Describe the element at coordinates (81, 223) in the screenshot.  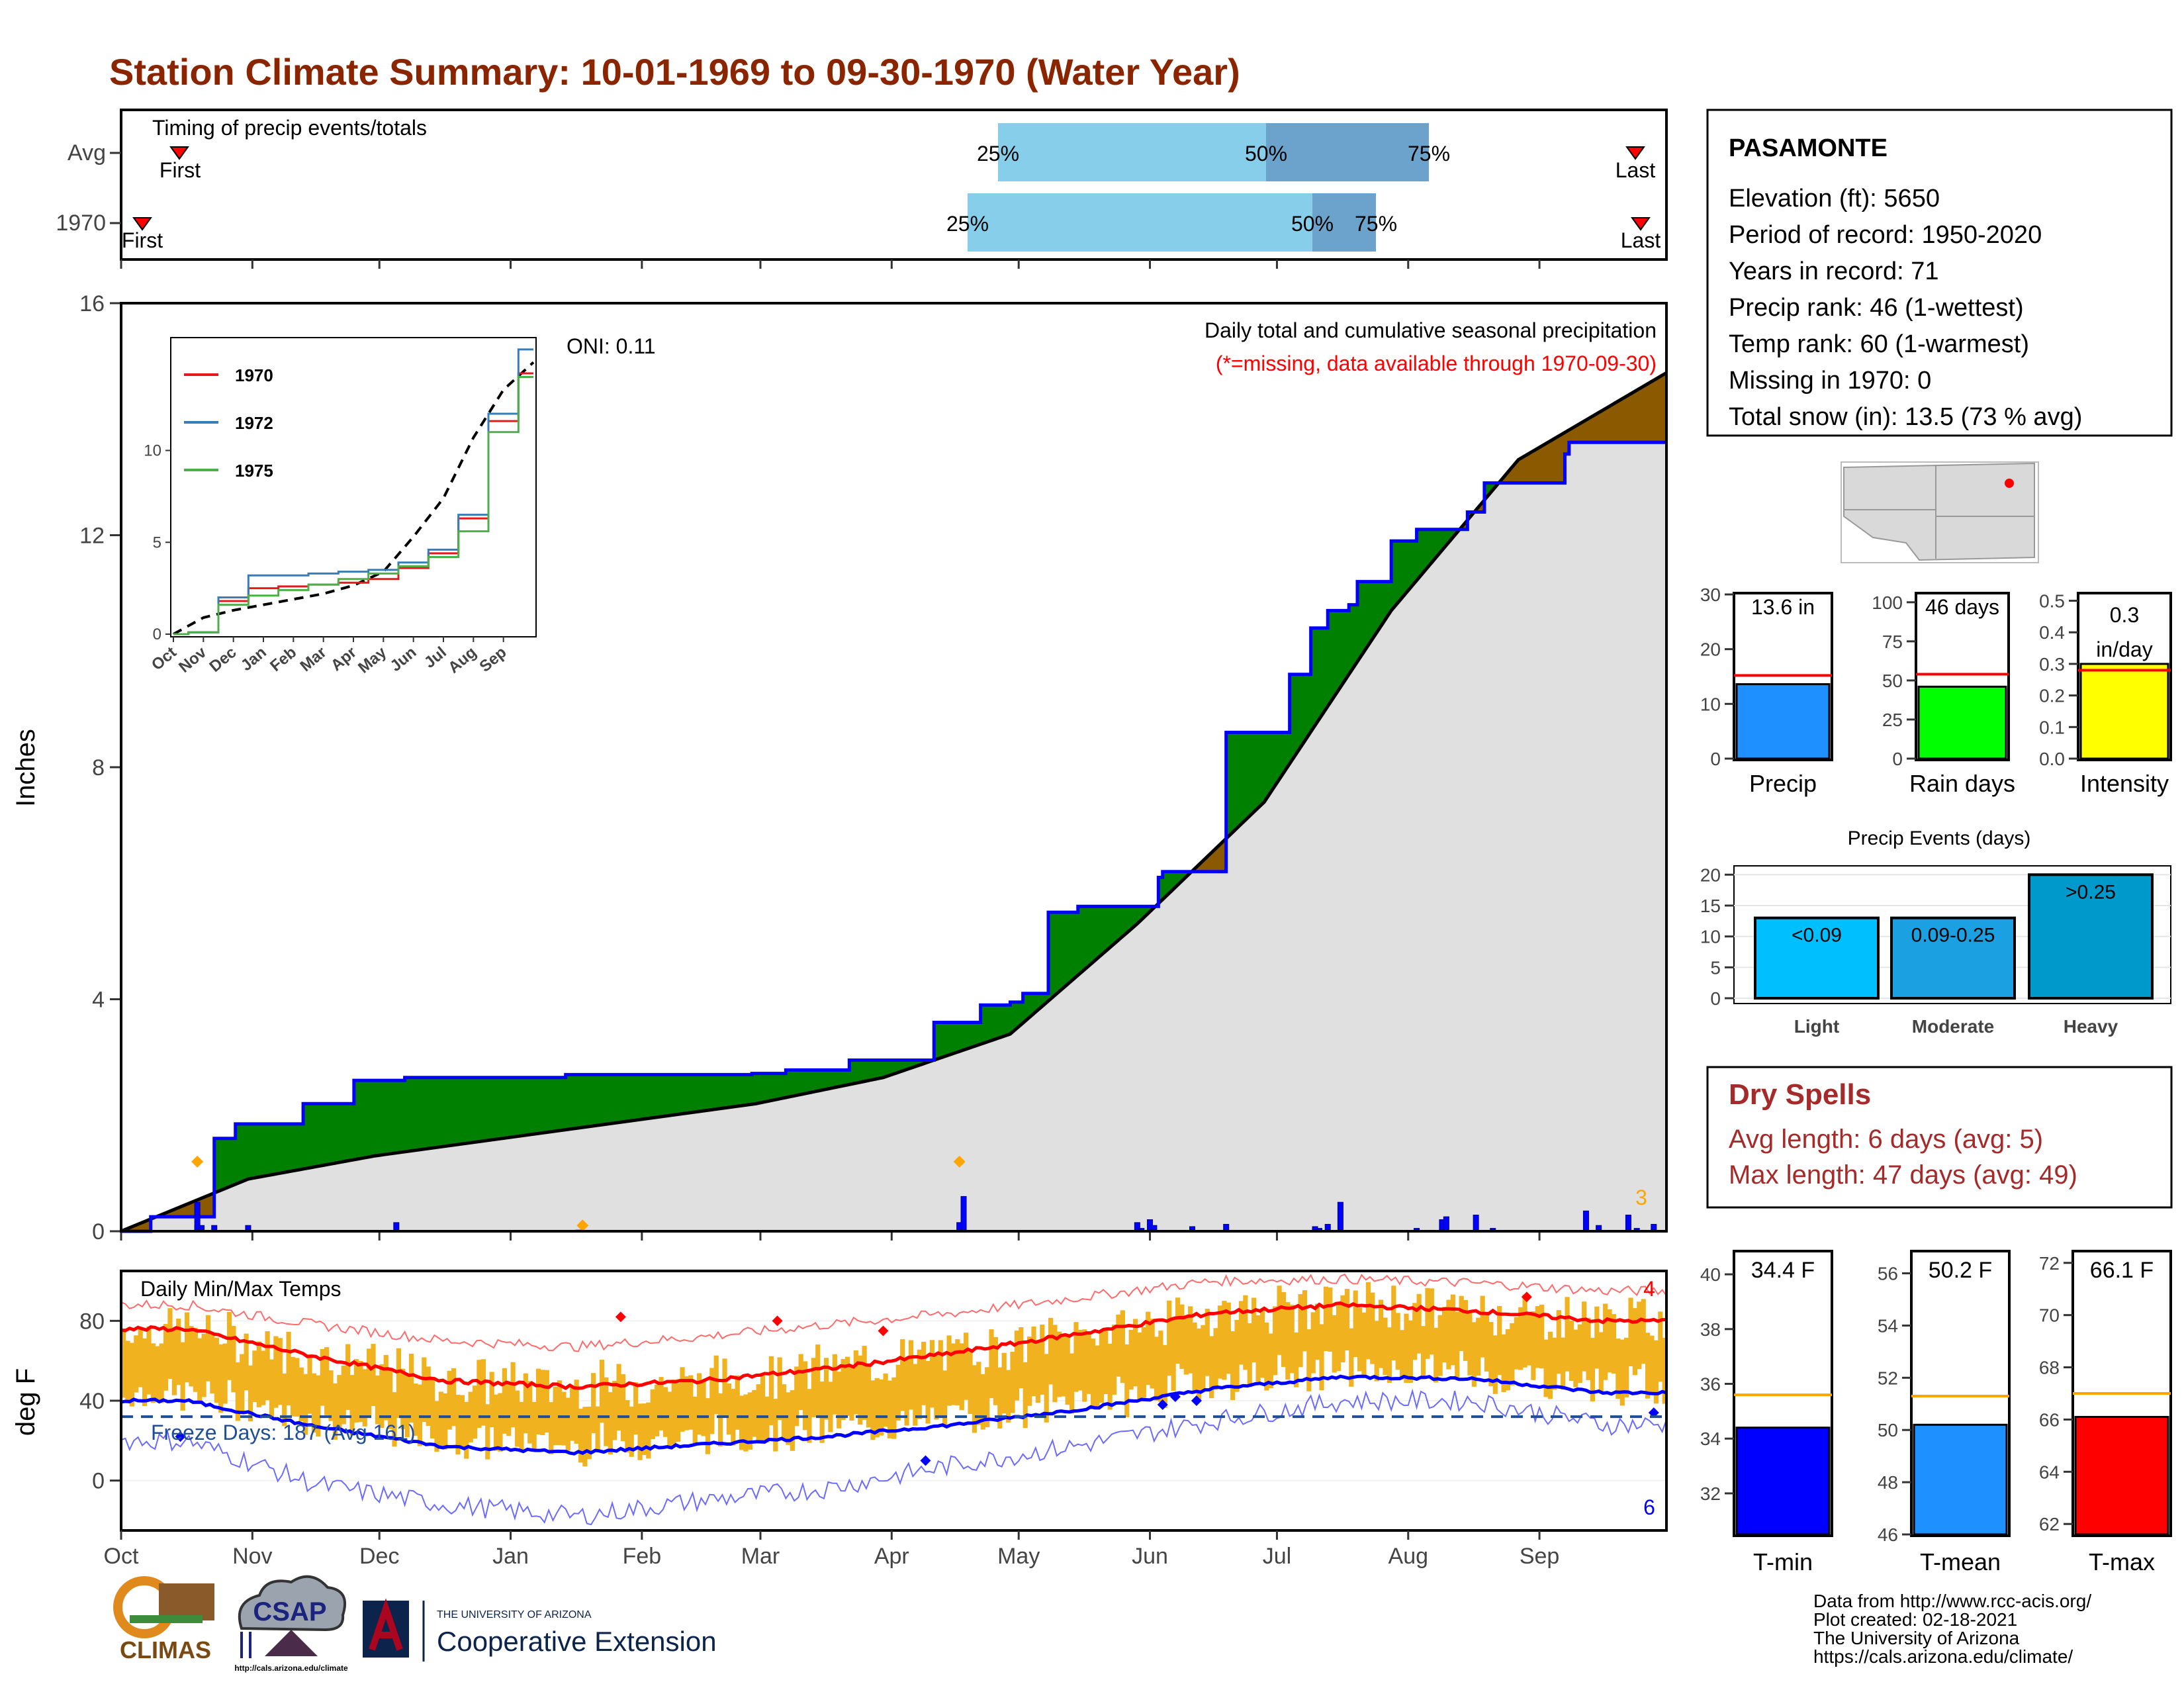
I see `timing-row-year: 1970` at that location.